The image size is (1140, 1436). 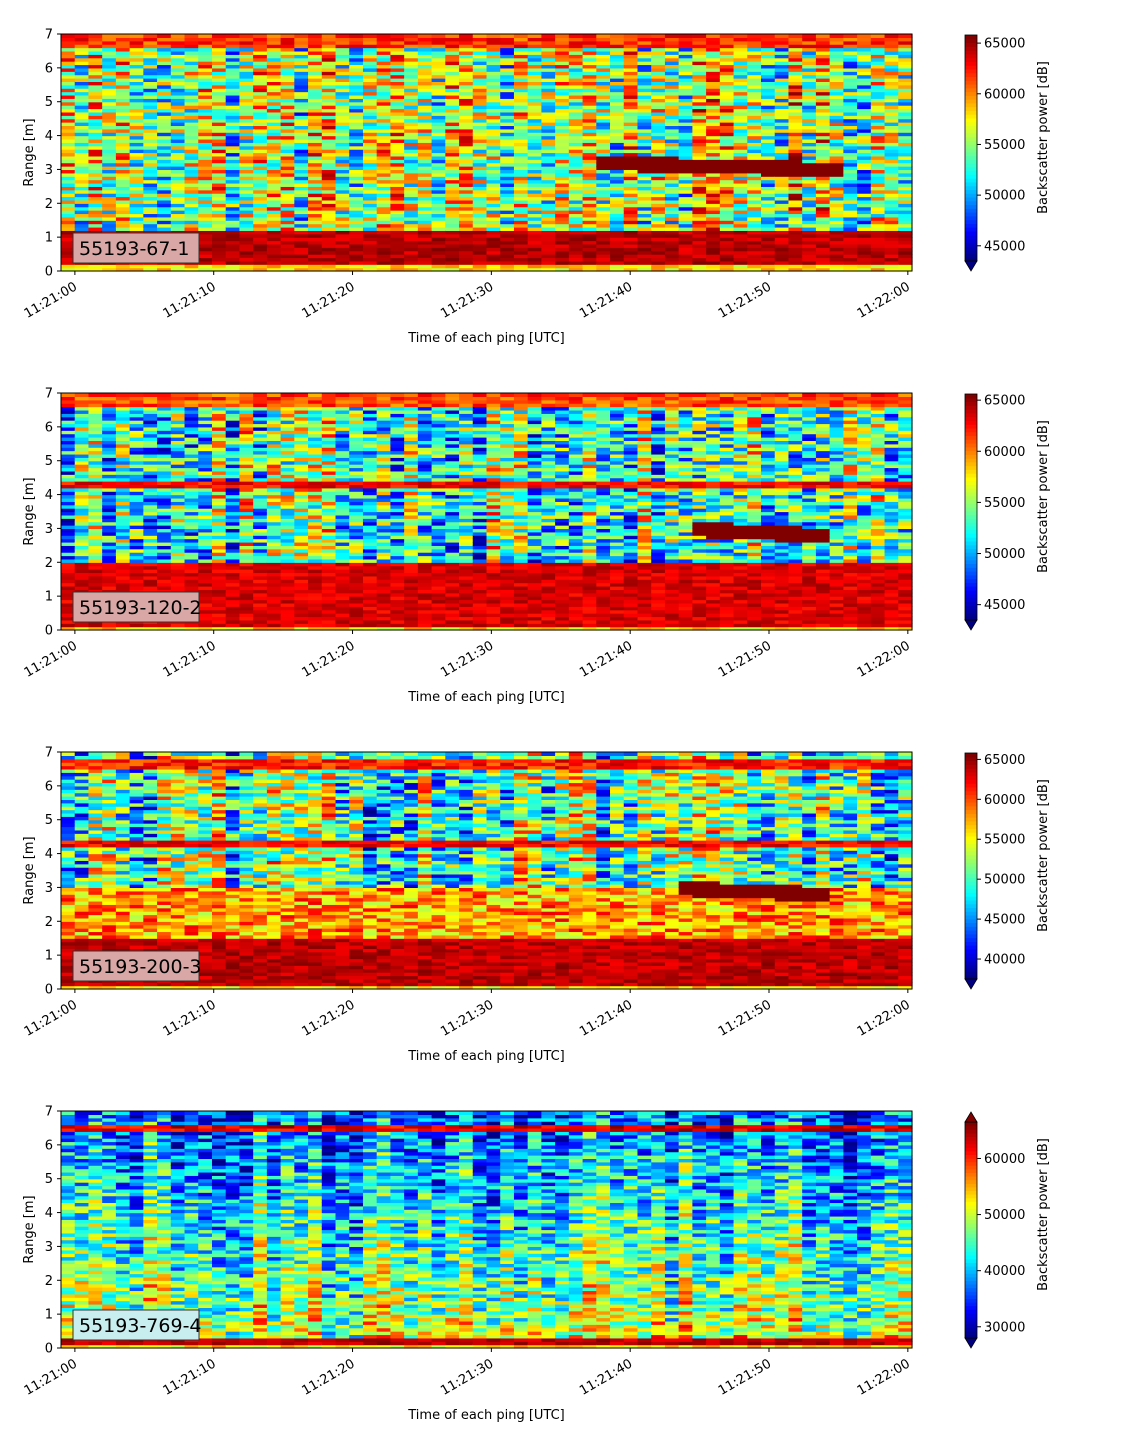 What do you see at coordinates (49, 204) in the screenshot?
I see `y-tick-label: 2` at bounding box center [49, 204].